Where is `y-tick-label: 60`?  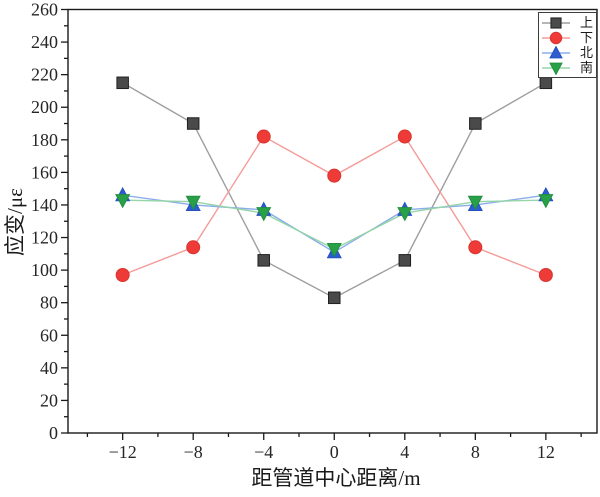 y-tick-label: 60 is located at coordinates (49, 335).